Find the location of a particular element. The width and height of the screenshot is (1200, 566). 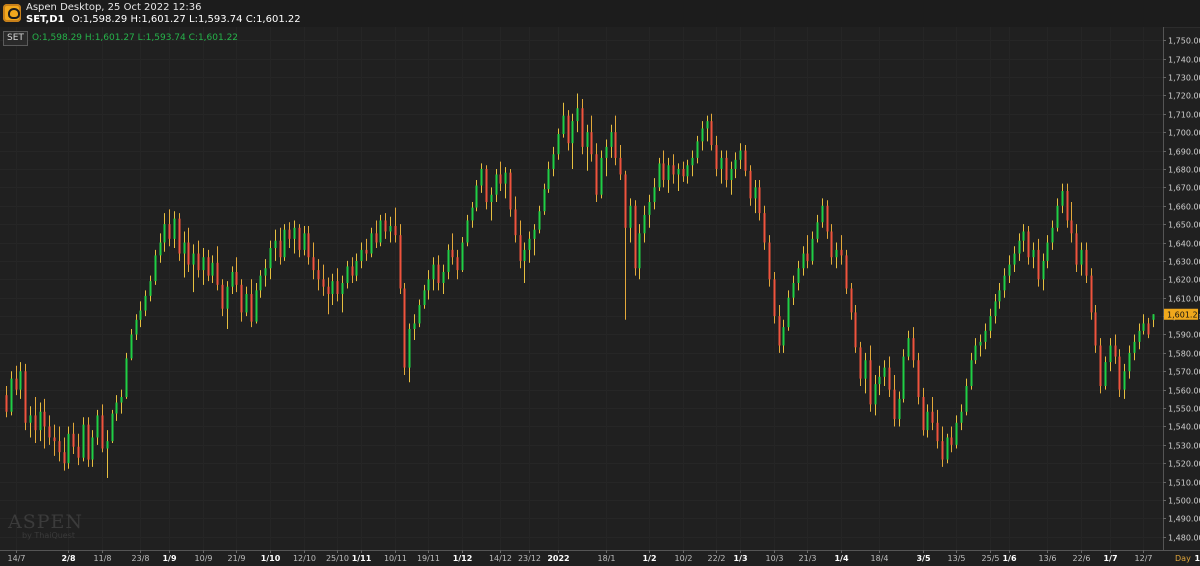

price-tick-label: 1,740.00 is located at coordinates (1184, 60).